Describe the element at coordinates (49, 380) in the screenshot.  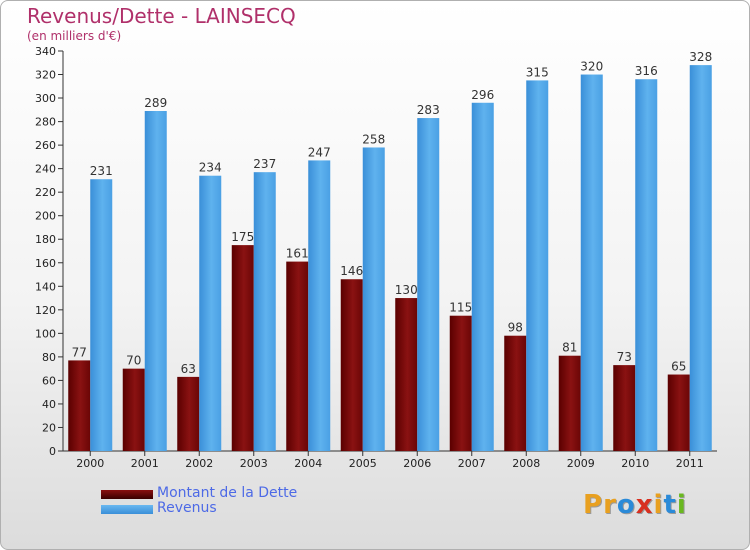
I see `y-tick-label: 60` at that location.